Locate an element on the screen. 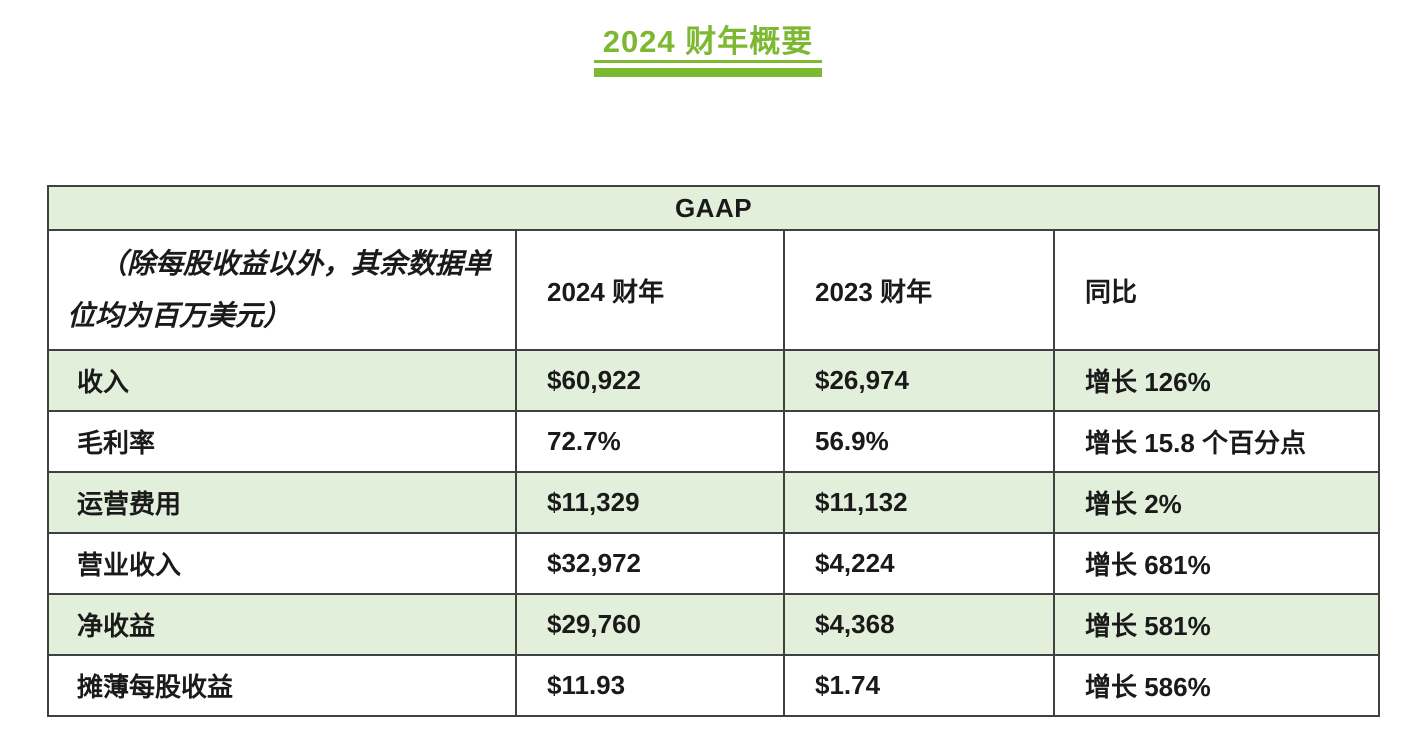 Image resolution: width=1416 pixels, height=756 pixels. title-underline-thick is located at coordinates (708, 72).